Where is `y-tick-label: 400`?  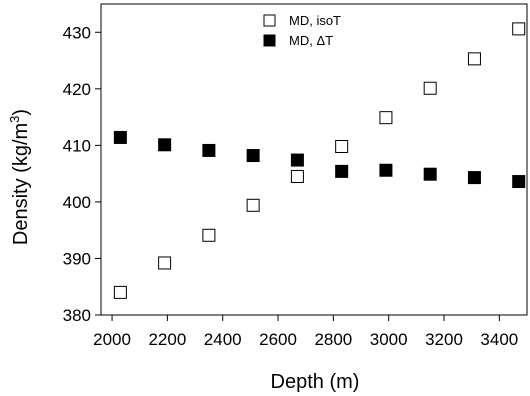 y-tick-label: 400 is located at coordinates (77, 202).